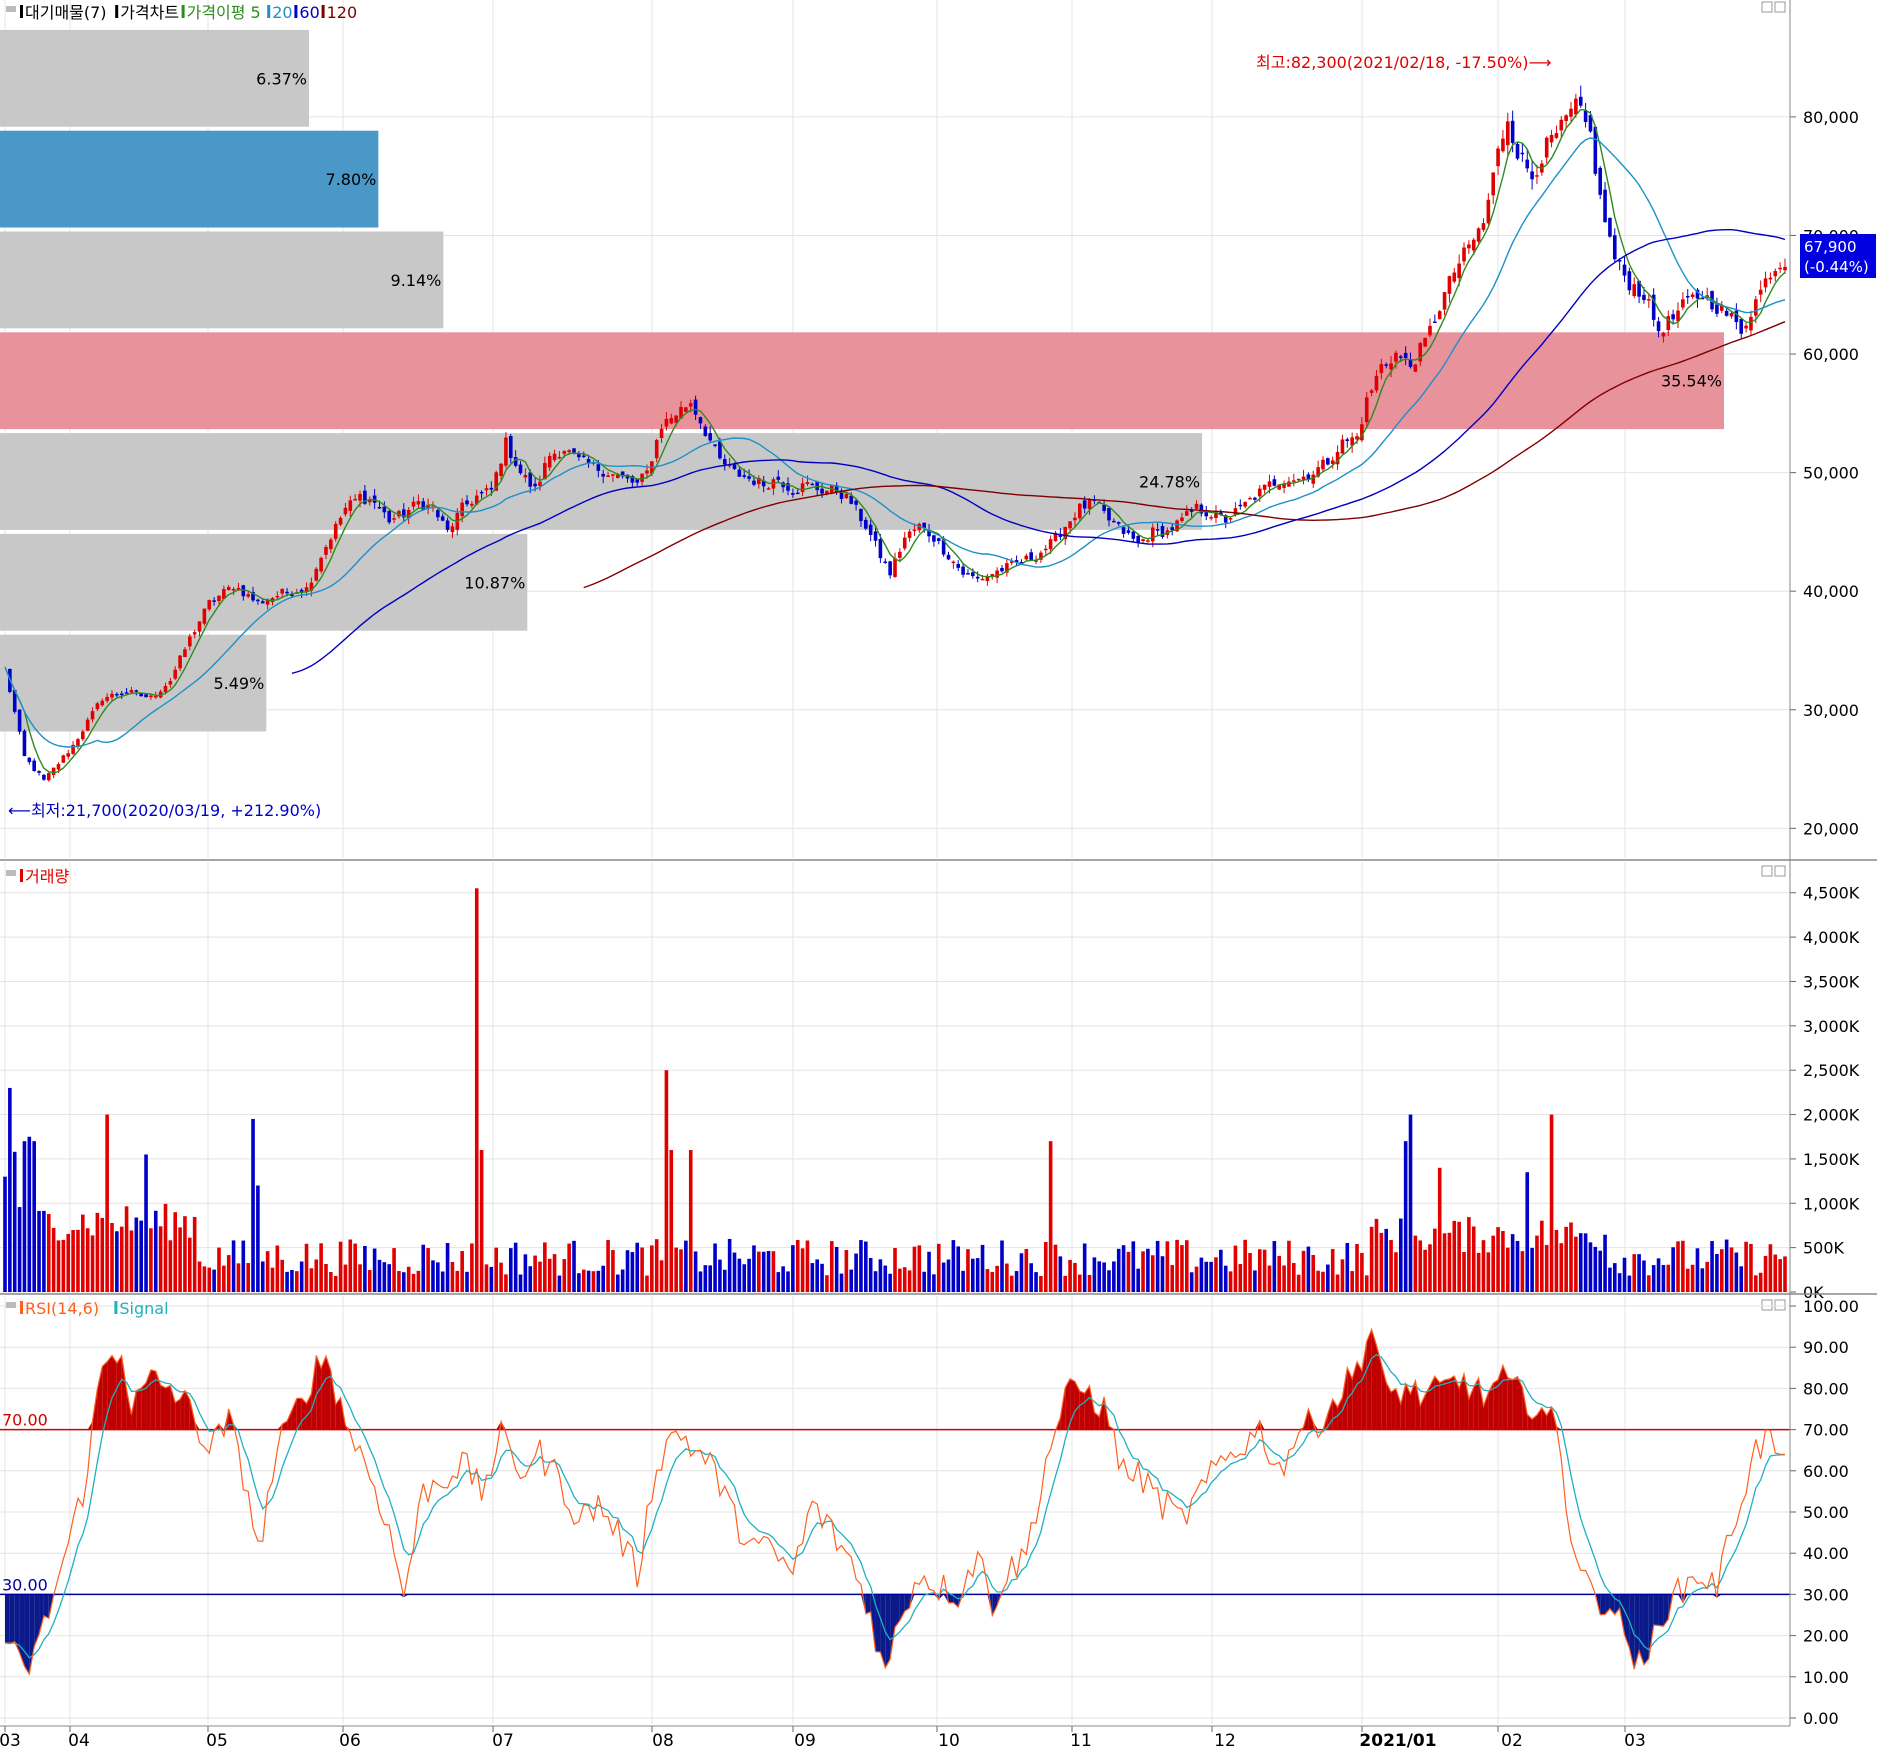  I want to click on legend-label: 가격이평 5, so click(224, 12).